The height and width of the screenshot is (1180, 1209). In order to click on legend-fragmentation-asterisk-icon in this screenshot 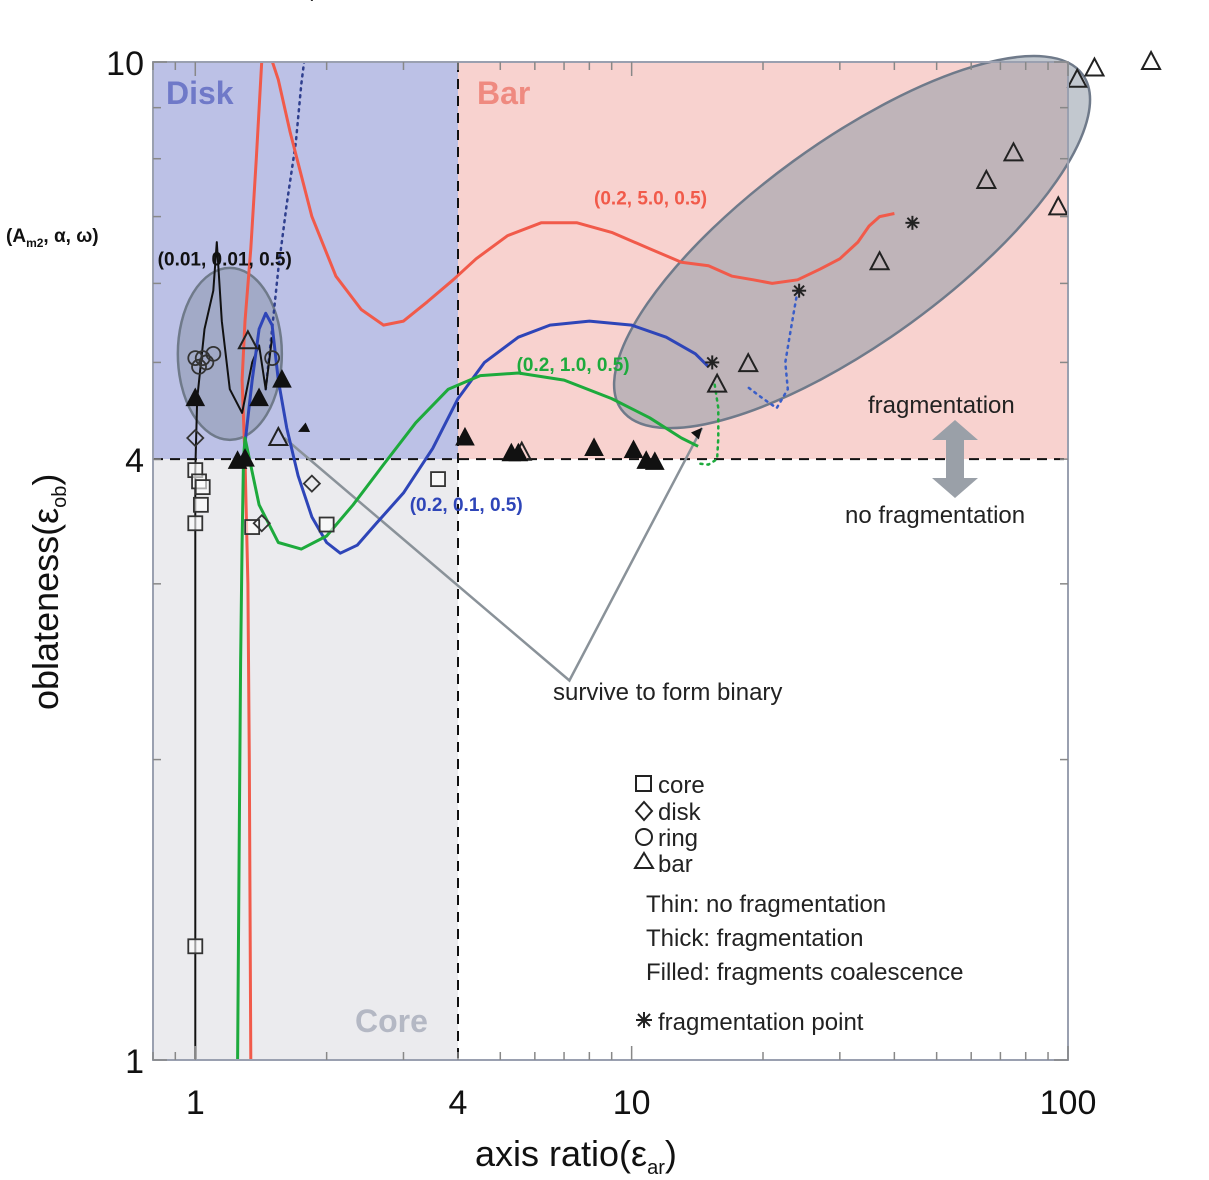, I will do `click(644, 1020)`.